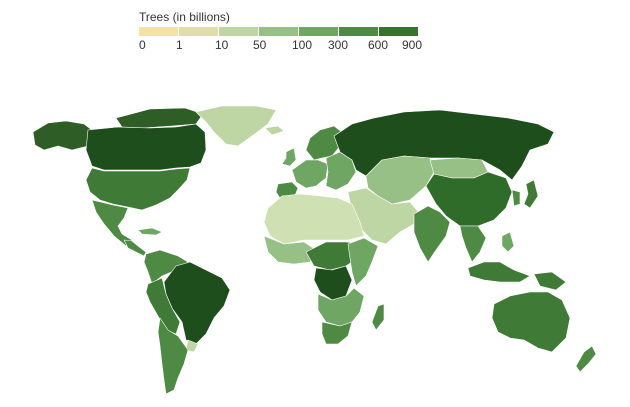 The height and width of the screenshot is (407, 630). What do you see at coordinates (236, 126) in the screenshot?
I see `region-greenland` at bounding box center [236, 126].